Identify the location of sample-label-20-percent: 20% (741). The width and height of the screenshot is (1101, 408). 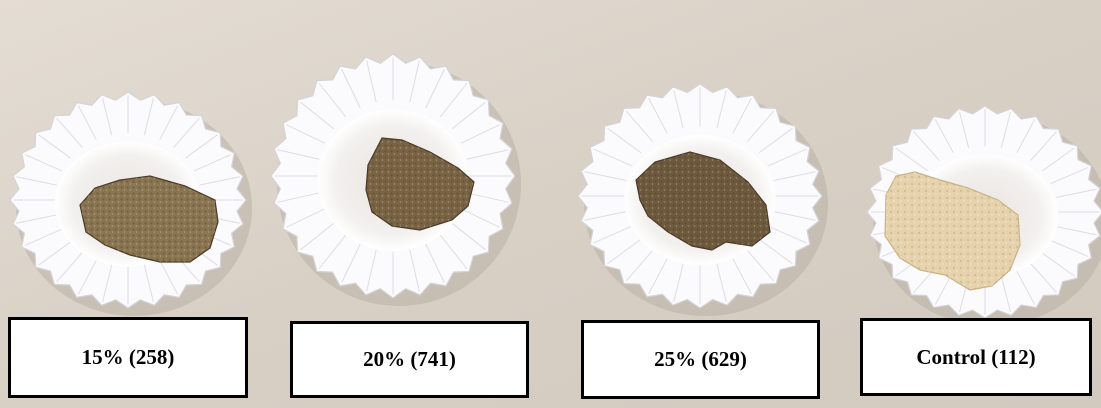
(409, 359).